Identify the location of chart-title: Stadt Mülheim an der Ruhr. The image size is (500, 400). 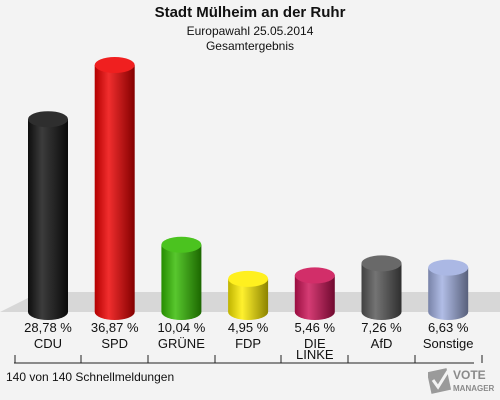
(250, 12).